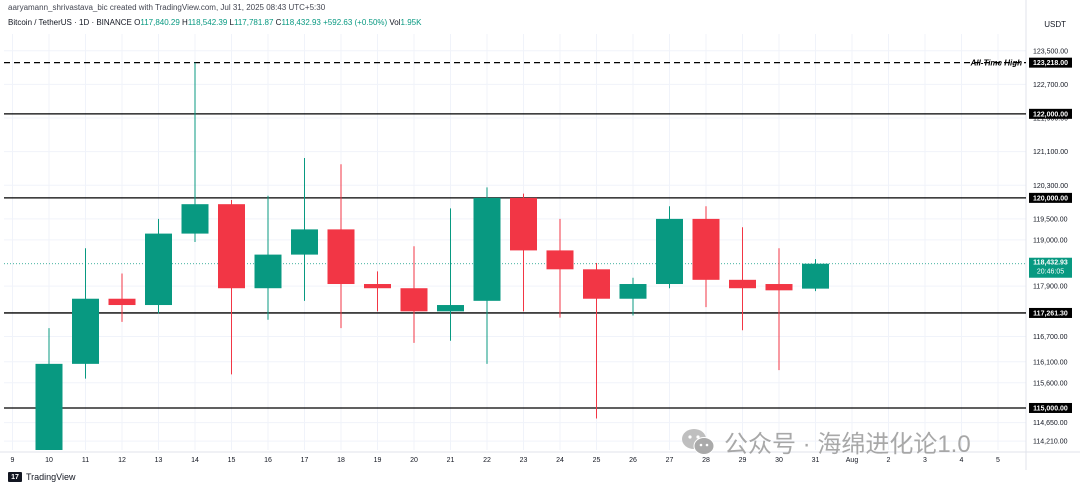 This screenshot has width=1080, height=488. What do you see at coordinates (1050, 337) in the screenshot?
I see `y-tick-label: 116,700.00` at bounding box center [1050, 337].